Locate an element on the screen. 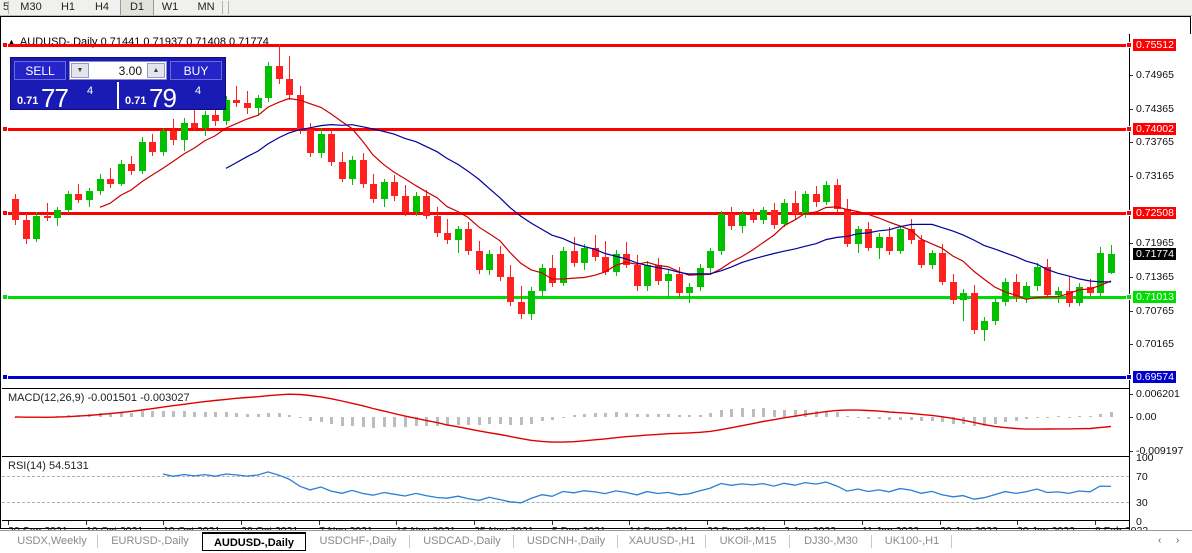  tabs-scroll-right-button: › is located at coordinates (1178, 540).